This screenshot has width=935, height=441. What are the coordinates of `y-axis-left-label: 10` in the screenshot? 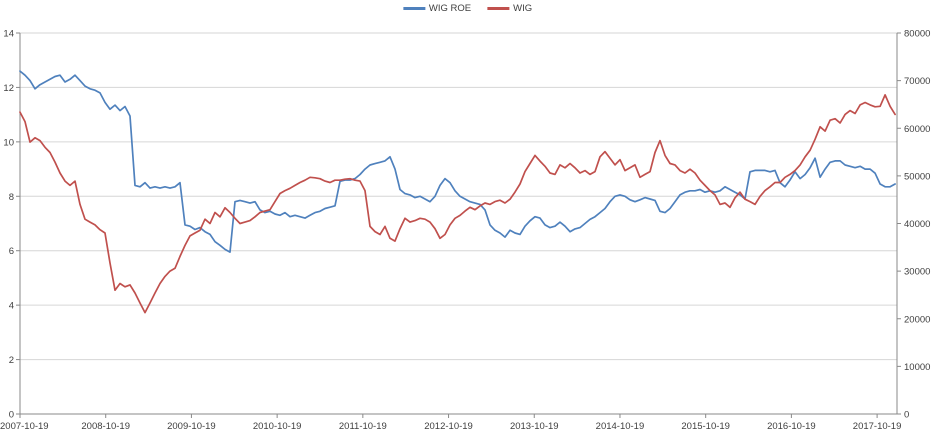 It's located at (8, 142).